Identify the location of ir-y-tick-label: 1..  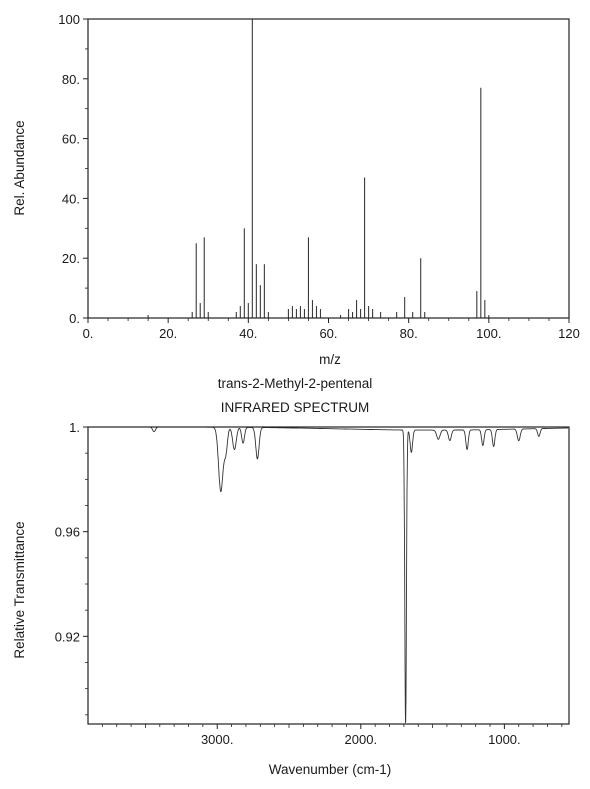
(74, 427).